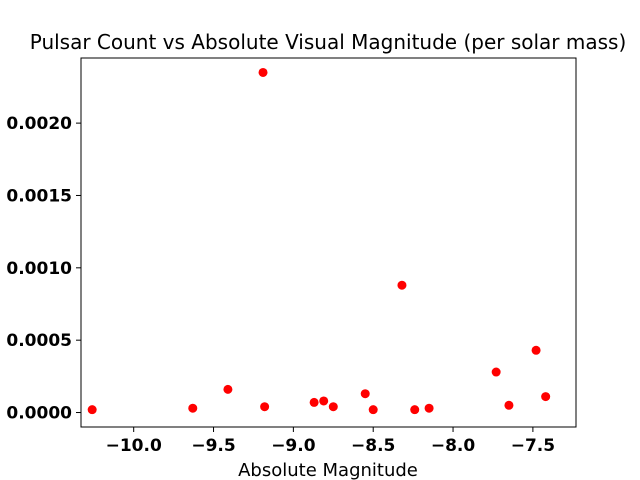 The width and height of the screenshot is (640, 480). Describe the element at coordinates (330, 441) in the screenshot. I see `x-axis-ticks: −10.0 −9.5 −9.0 −8.5 −8.0 −7.5` at that location.